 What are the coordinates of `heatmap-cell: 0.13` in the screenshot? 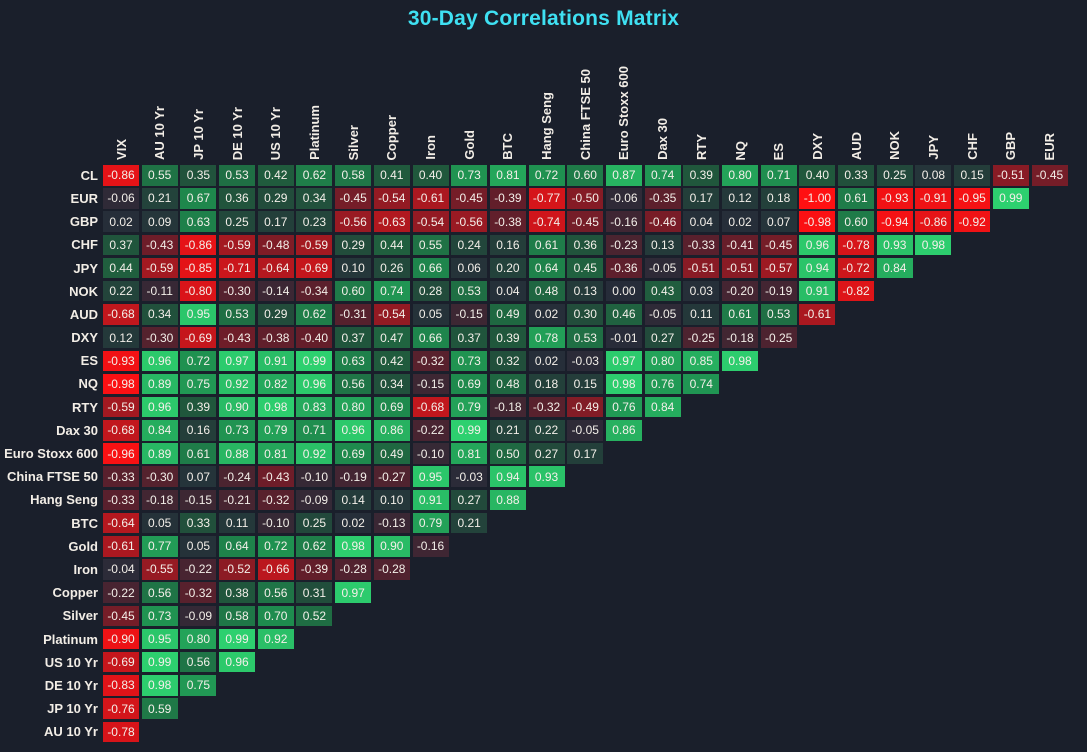 It's located at (662, 245).